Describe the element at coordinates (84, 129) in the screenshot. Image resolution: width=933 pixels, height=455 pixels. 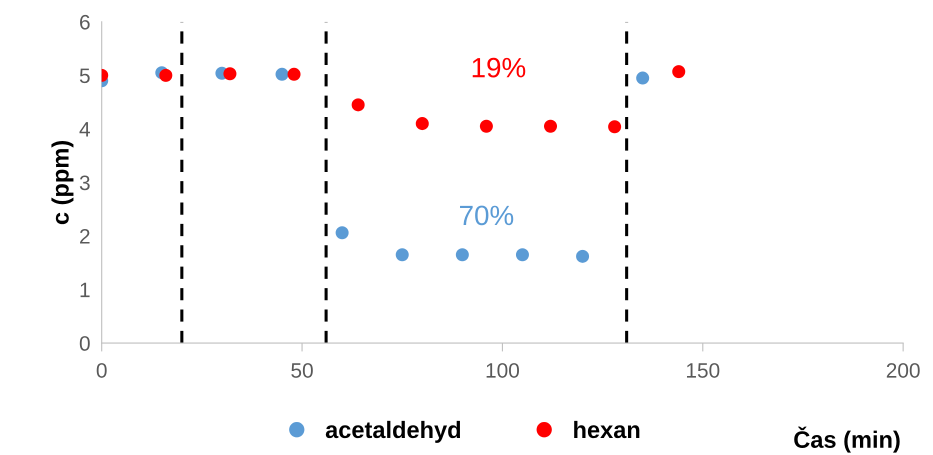
I see `y-tick-label: 4` at that location.